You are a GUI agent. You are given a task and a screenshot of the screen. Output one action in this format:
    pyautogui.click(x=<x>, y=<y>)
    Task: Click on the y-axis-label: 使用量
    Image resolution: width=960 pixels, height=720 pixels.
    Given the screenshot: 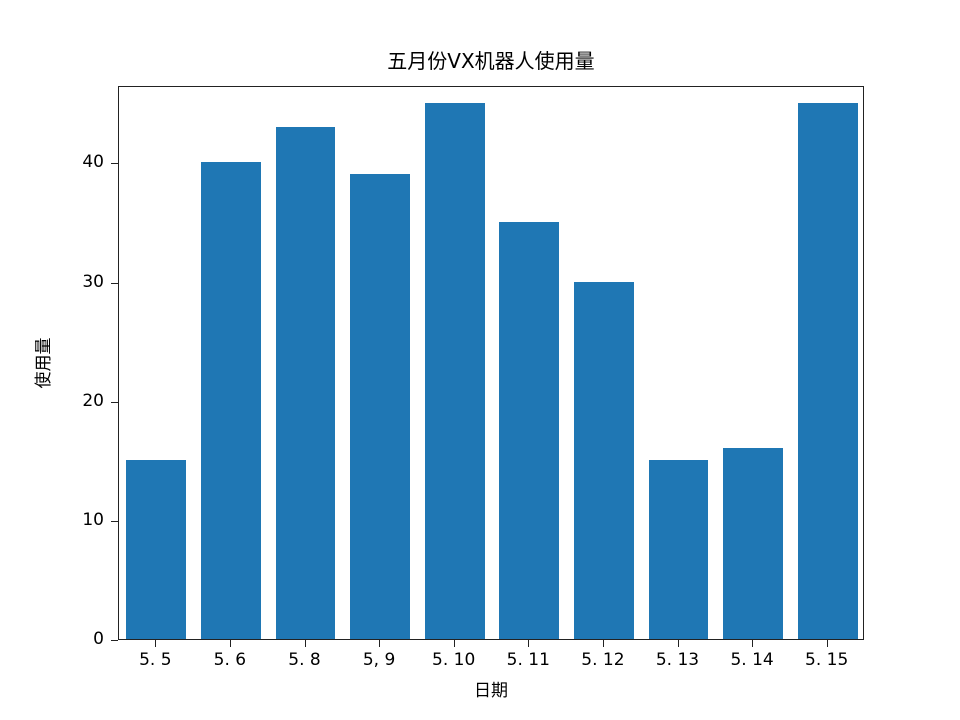 What is the action you would take?
    pyautogui.click(x=44, y=363)
    